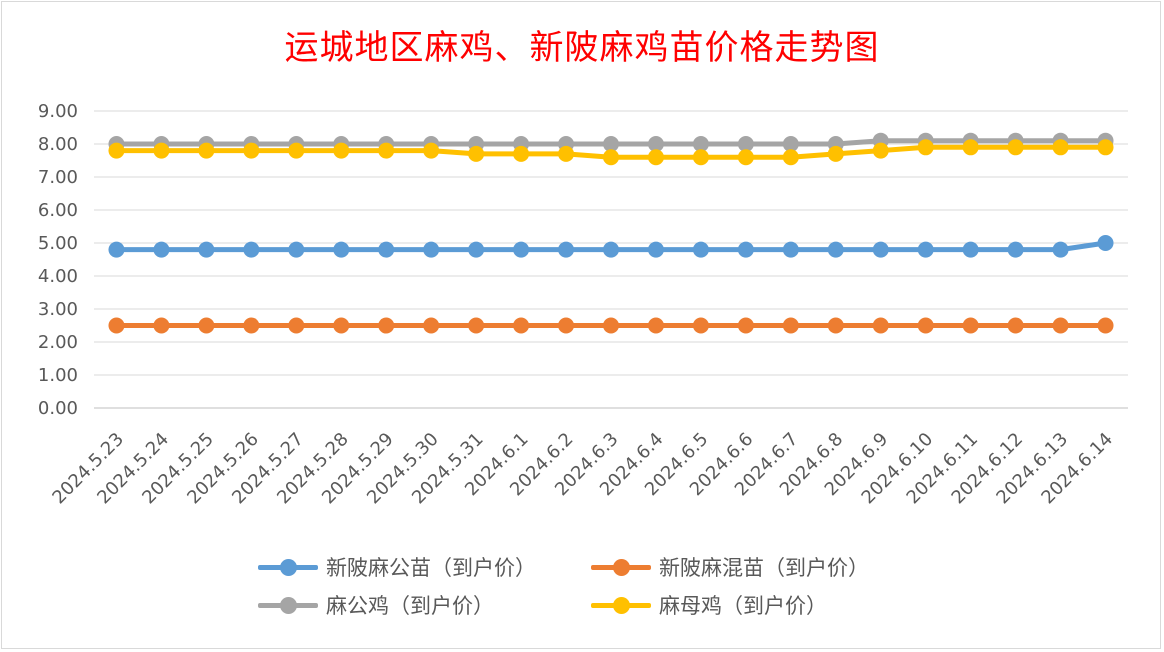 Image resolution: width=1164 pixels, height=652 pixels. I want to click on y-tick-label: 9.00, so click(58, 111).